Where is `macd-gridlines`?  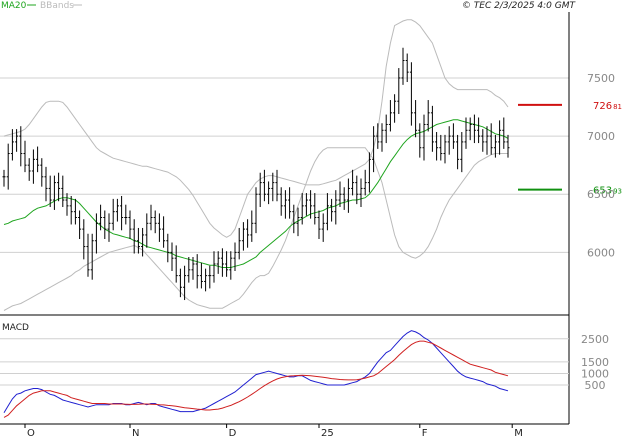 macd-gridlines is located at coordinates (284, 362).